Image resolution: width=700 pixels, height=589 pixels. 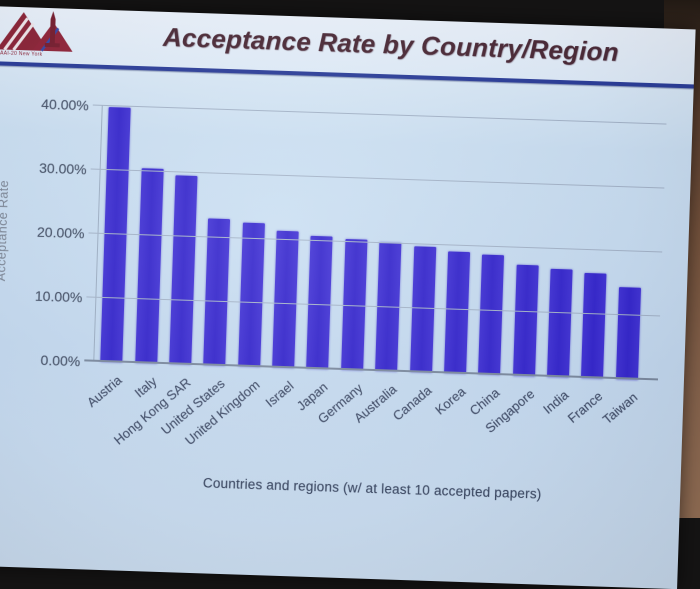 I want to click on bar-hong-kong-sar, so click(x=183, y=269).